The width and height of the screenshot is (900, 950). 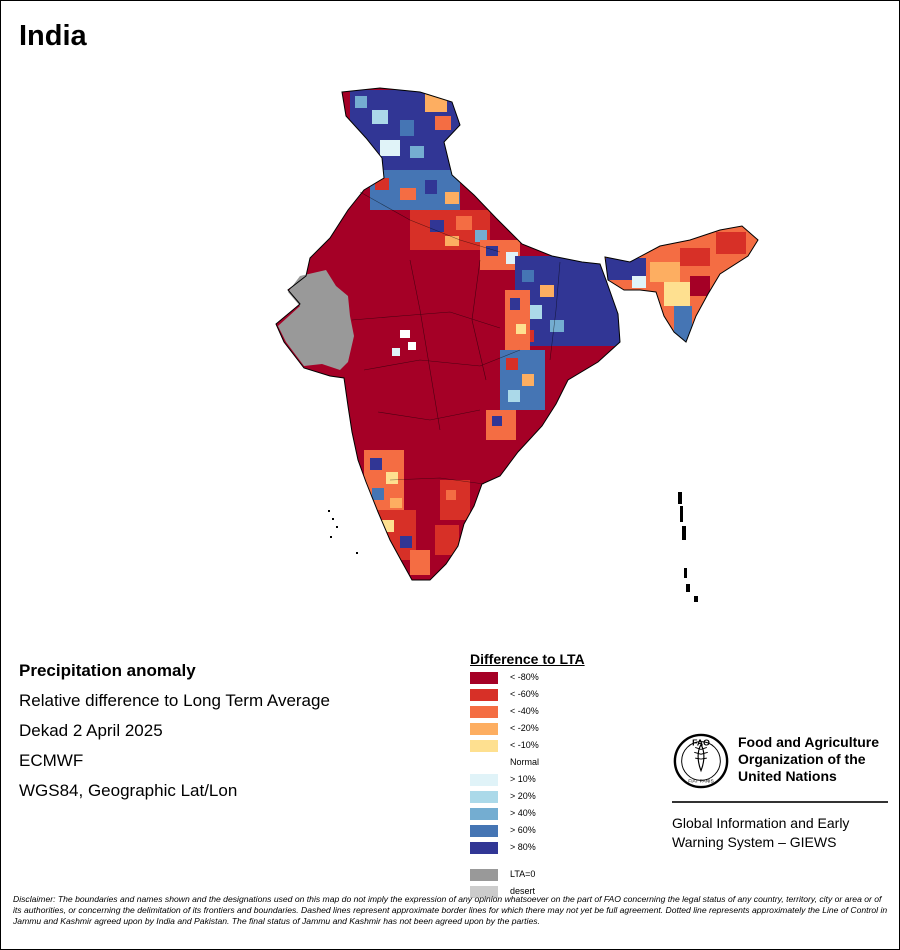 I want to click on legend-item: > 40%, so click(x=560, y=814).